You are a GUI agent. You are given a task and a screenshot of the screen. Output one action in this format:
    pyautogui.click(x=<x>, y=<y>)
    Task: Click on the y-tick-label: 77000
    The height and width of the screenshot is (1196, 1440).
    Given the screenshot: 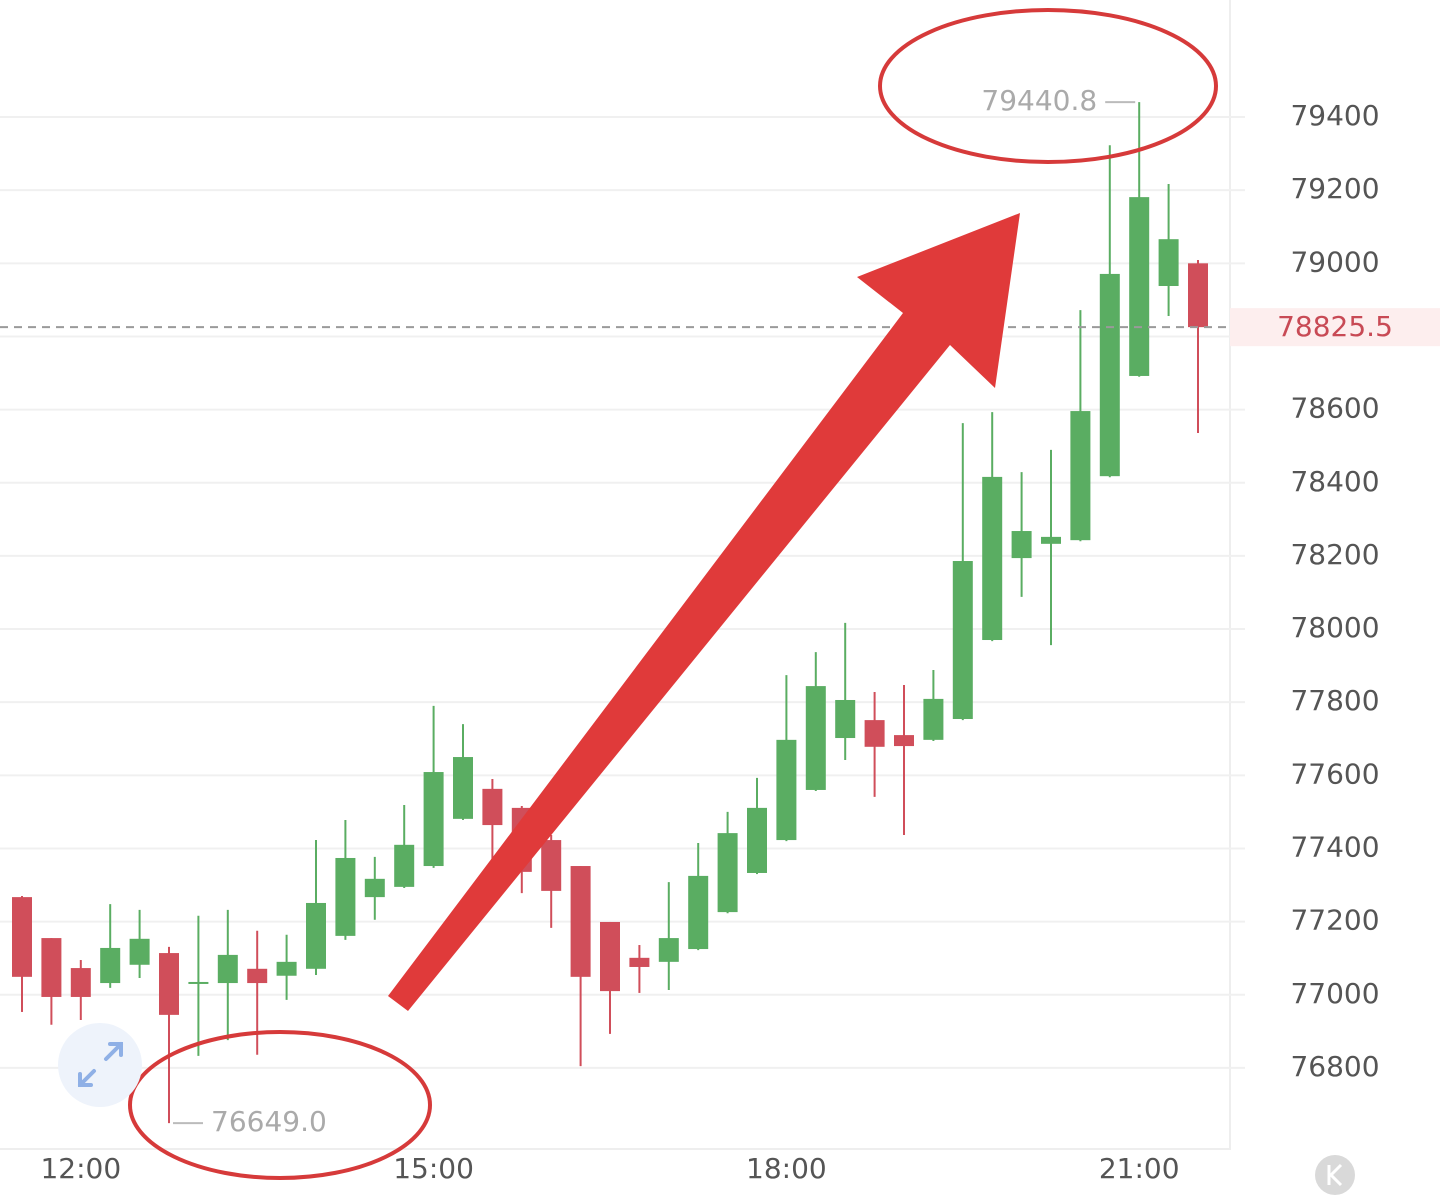 What is the action you would take?
    pyautogui.click(x=1334, y=993)
    